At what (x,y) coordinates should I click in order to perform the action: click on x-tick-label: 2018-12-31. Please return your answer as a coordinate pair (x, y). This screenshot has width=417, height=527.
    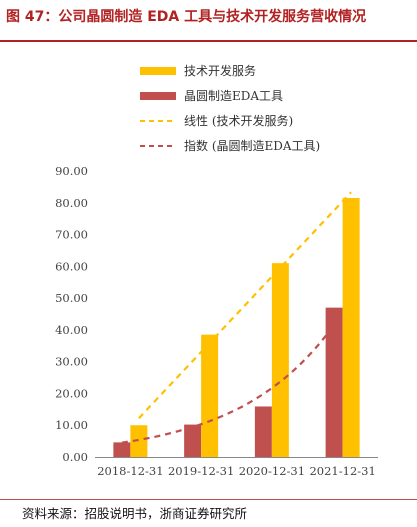
    Looking at the image, I should click on (130, 471).